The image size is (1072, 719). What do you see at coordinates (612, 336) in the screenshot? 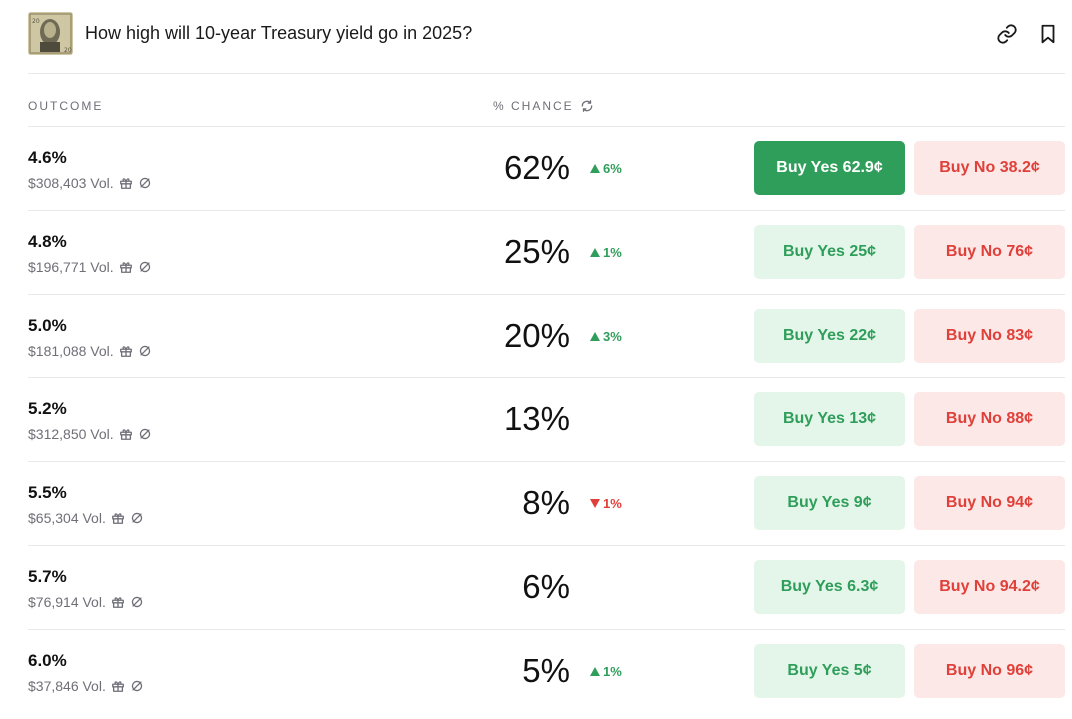
I see `chance-change-value: 3%` at bounding box center [612, 336].